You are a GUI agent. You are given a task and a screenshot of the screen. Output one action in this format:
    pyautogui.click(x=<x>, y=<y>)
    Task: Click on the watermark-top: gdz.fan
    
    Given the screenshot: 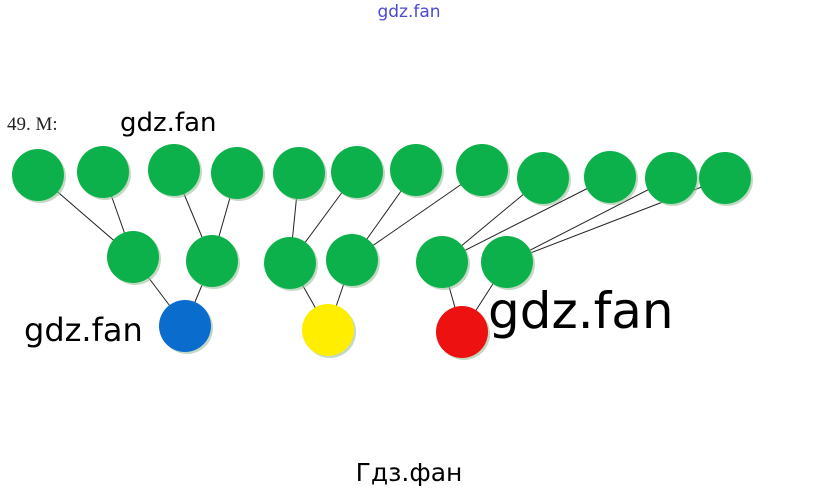 What is the action you would take?
    pyautogui.click(x=409, y=12)
    